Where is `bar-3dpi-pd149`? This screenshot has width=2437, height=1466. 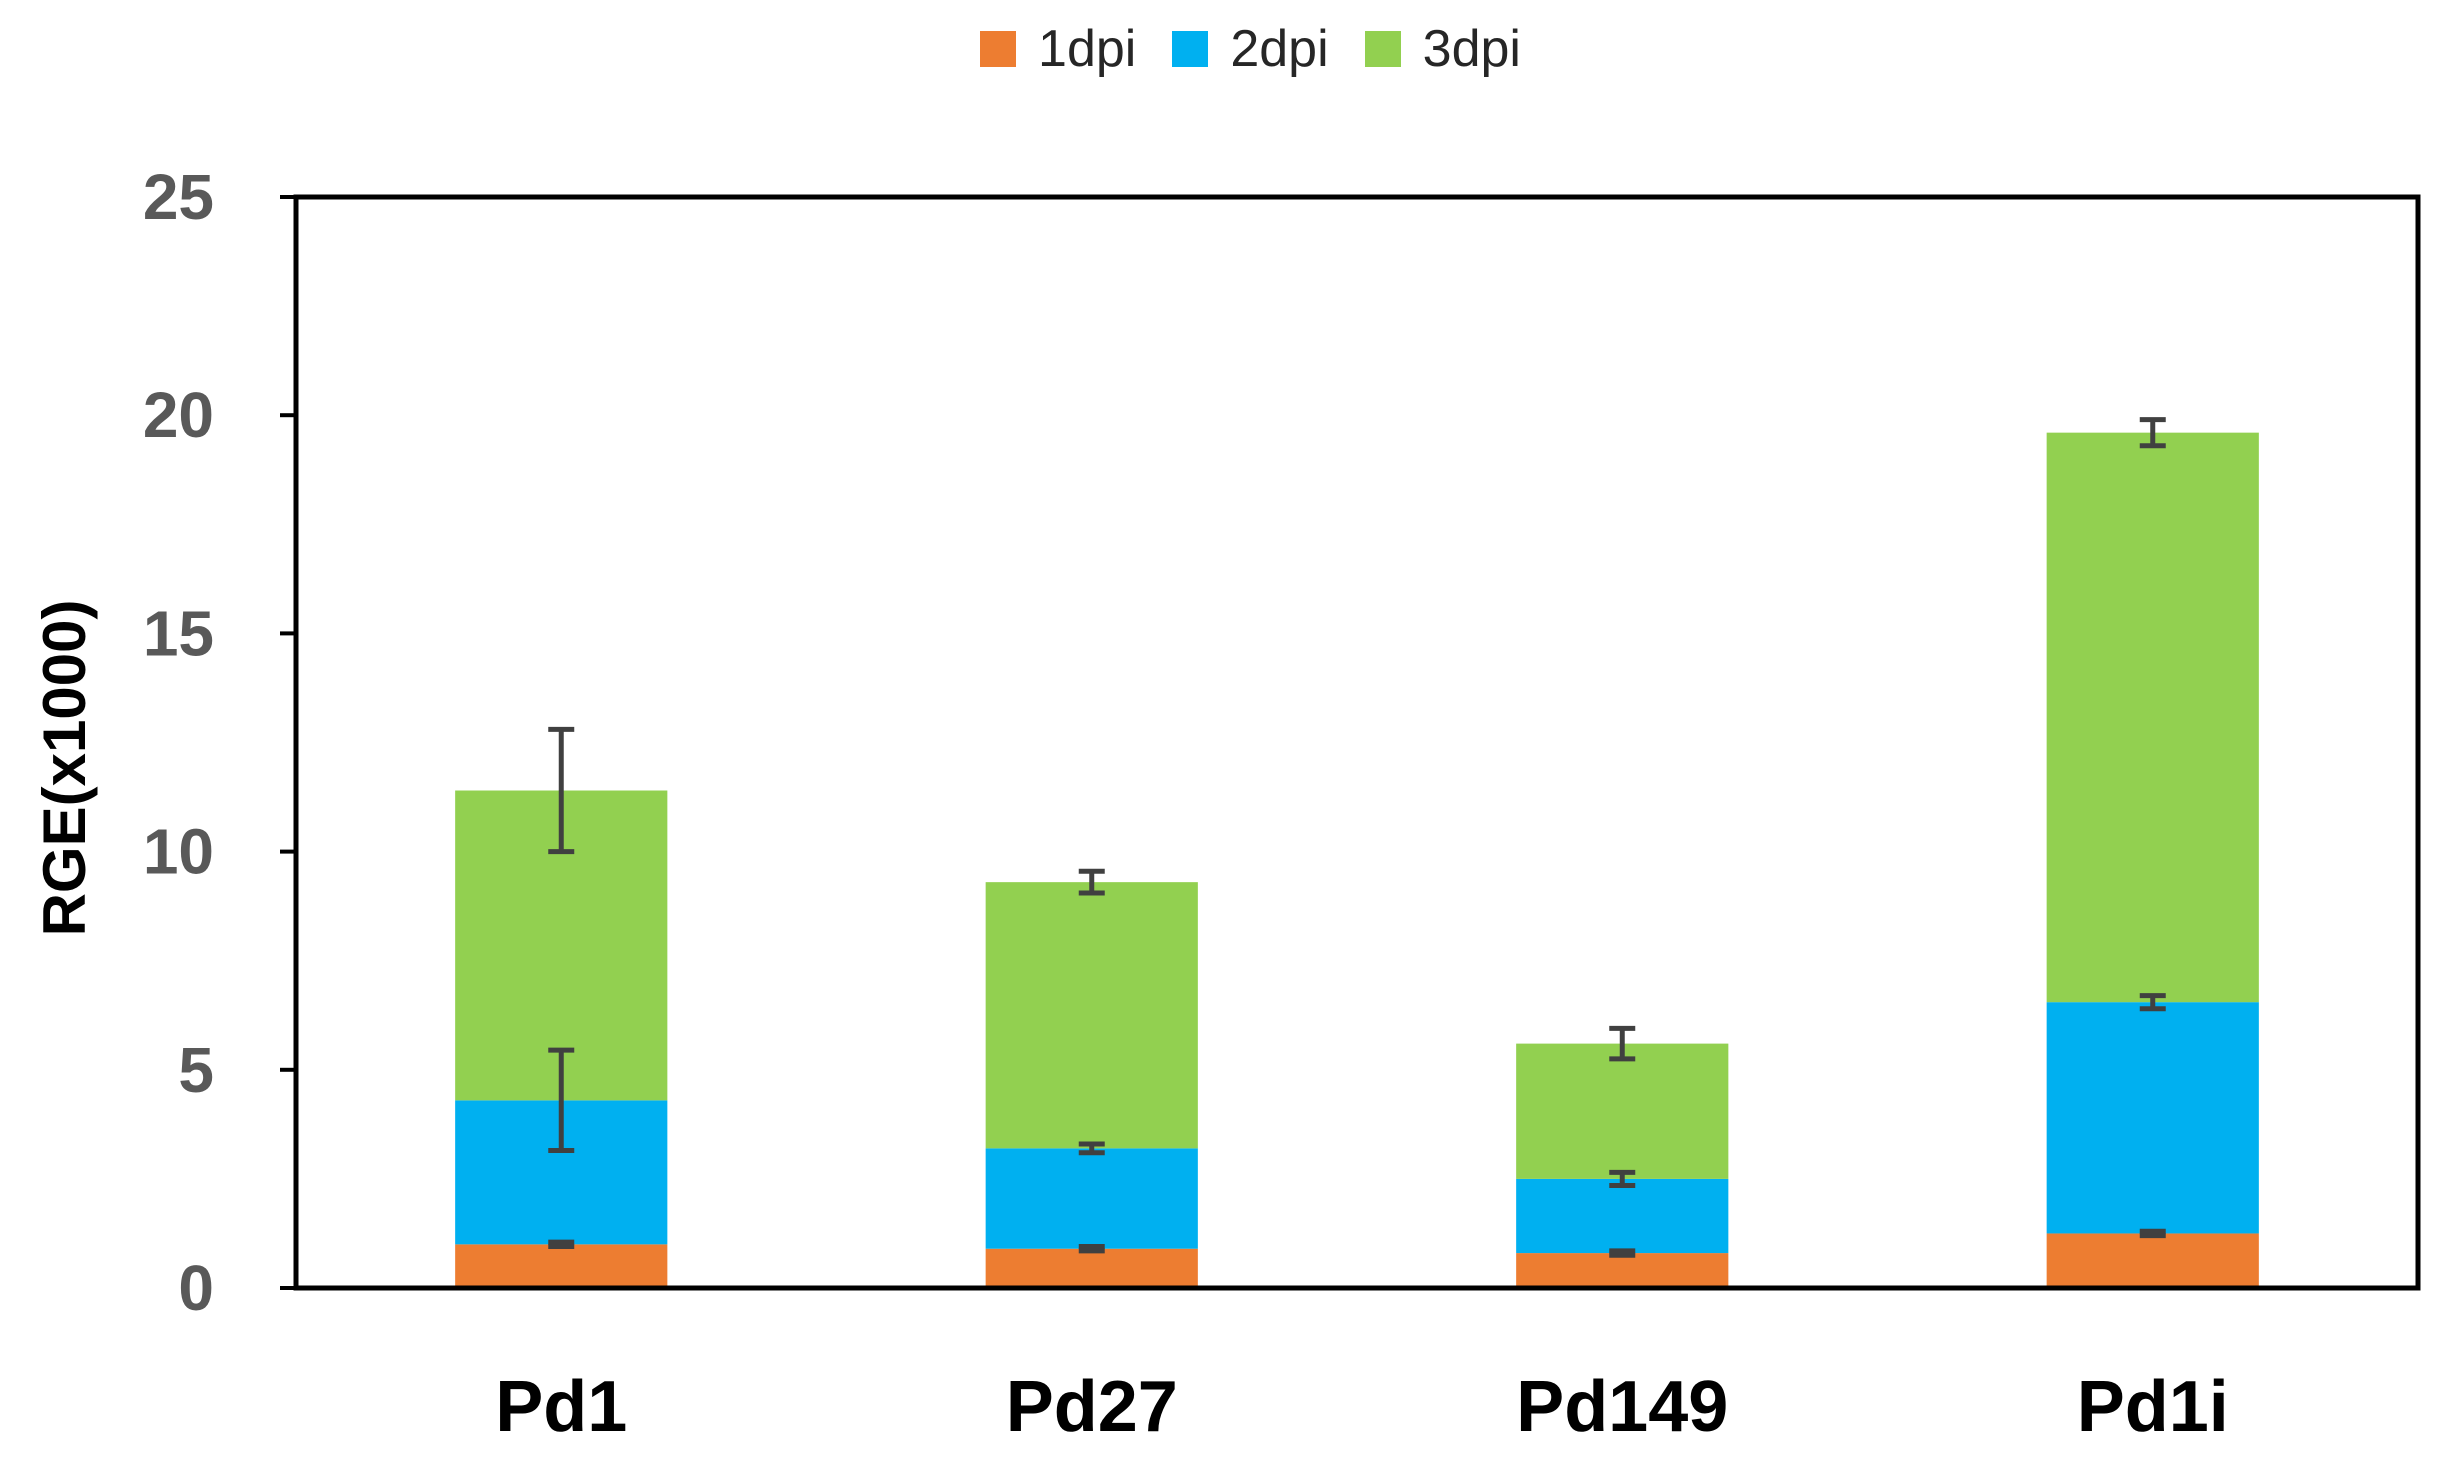 bar-3dpi-pd149 is located at coordinates (1622, 1111).